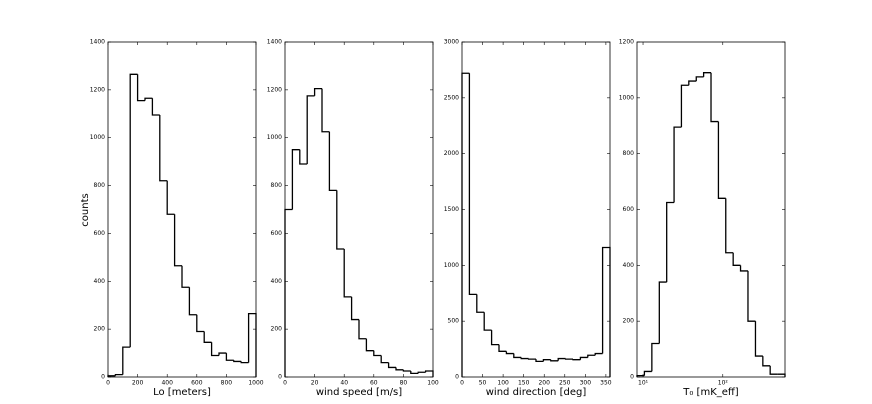  I want to click on x-tick-label: 350, so click(606, 383).